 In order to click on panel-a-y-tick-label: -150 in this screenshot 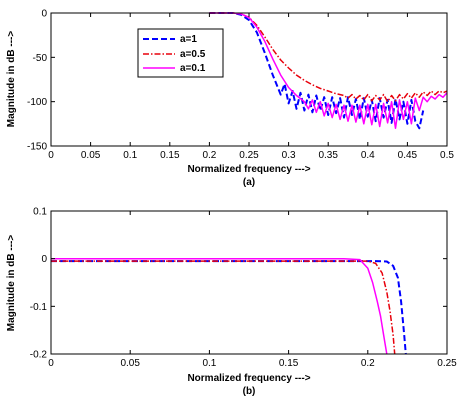, I will do `click(37, 147)`.